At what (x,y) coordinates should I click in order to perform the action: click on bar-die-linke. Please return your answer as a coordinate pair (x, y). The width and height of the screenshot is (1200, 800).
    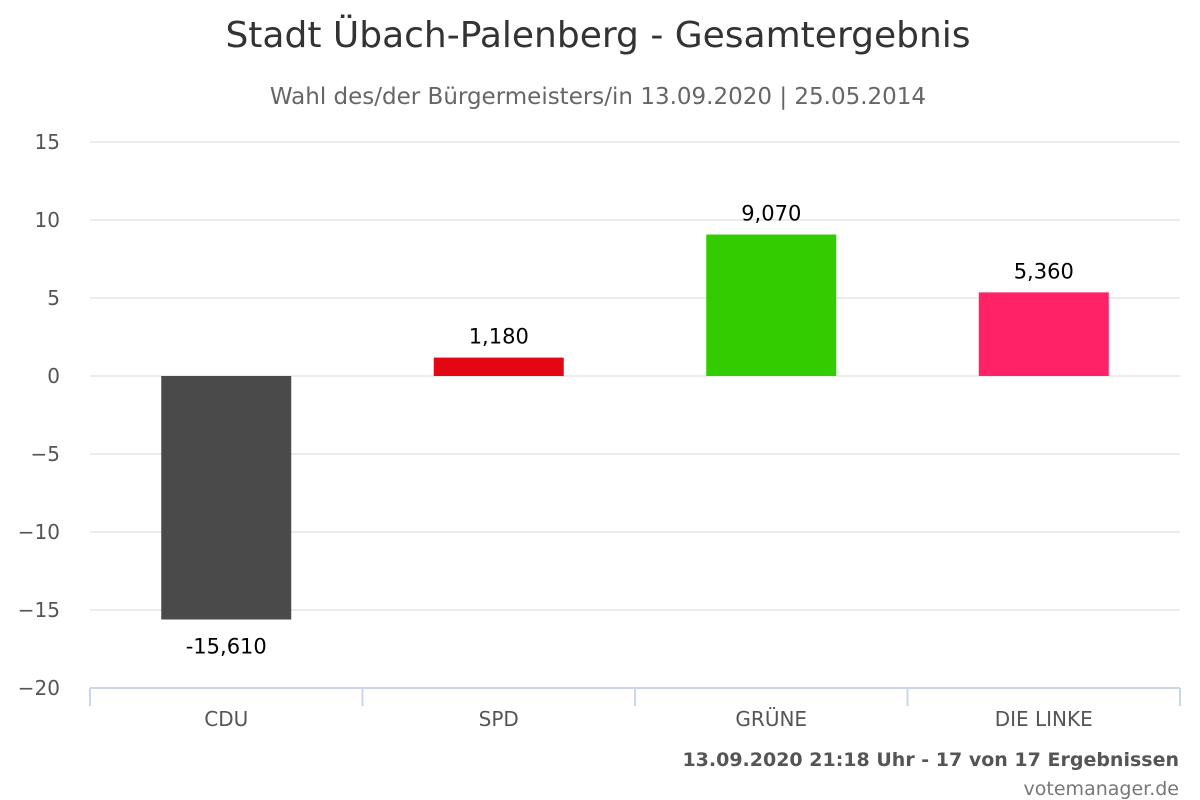
    Looking at the image, I should click on (1043, 334).